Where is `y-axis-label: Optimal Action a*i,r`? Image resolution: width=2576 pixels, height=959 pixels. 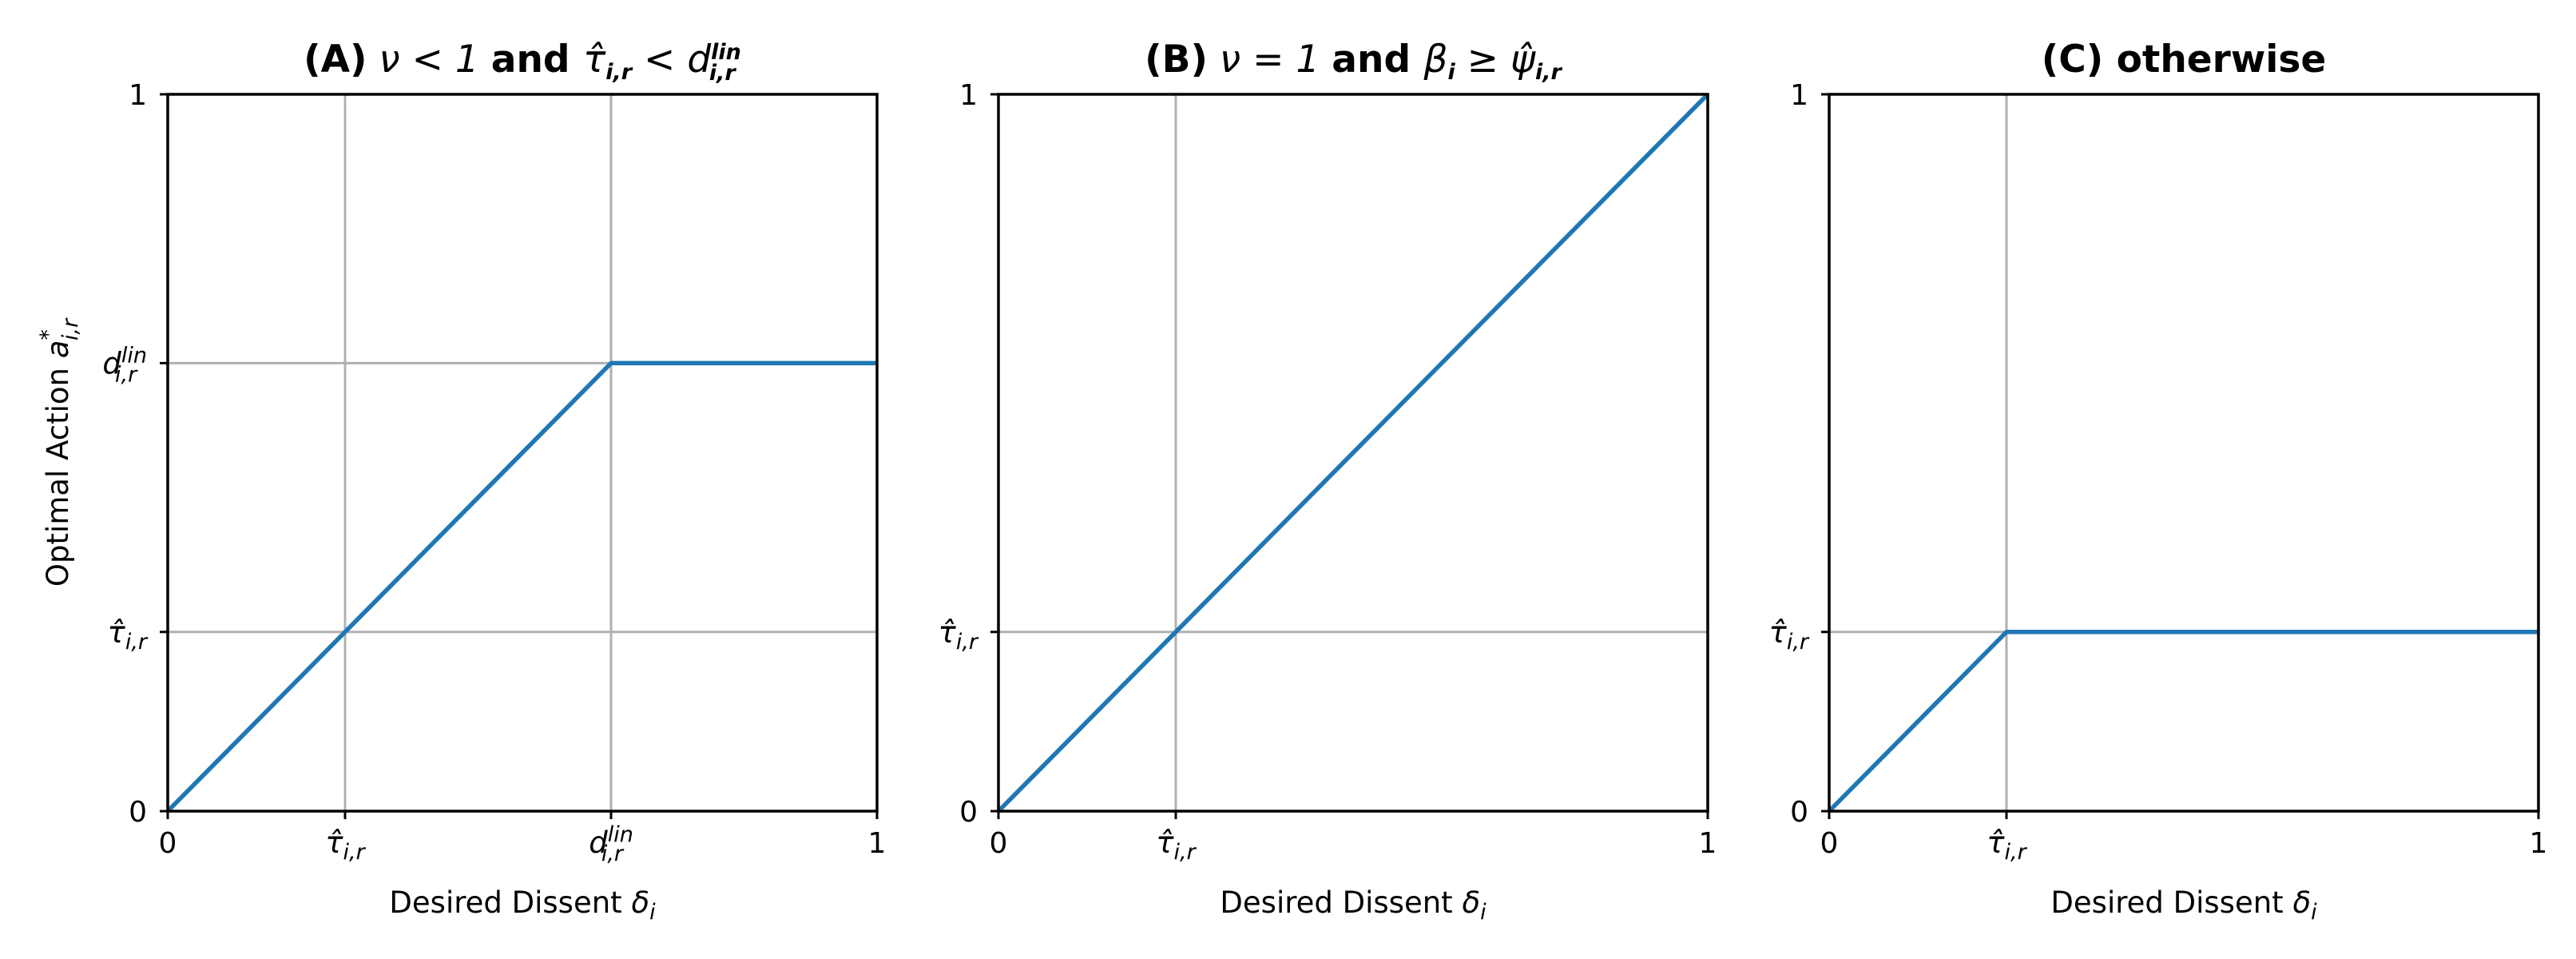
y-axis-label: Optimal Action a*i,r is located at coordinates (59, 452).